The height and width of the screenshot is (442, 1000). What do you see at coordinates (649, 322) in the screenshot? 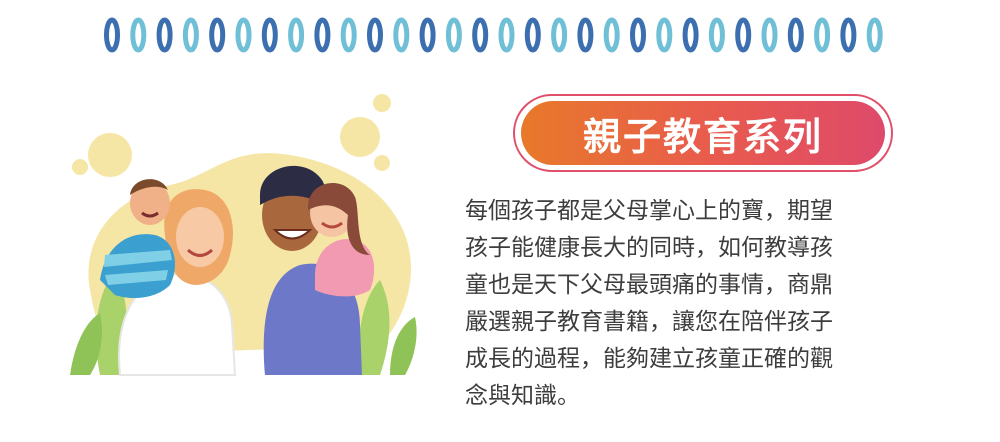
I see `description-line: 嚴選親子教育書籍，讓您在陪伴孩子` at bounding box center [649, 322].